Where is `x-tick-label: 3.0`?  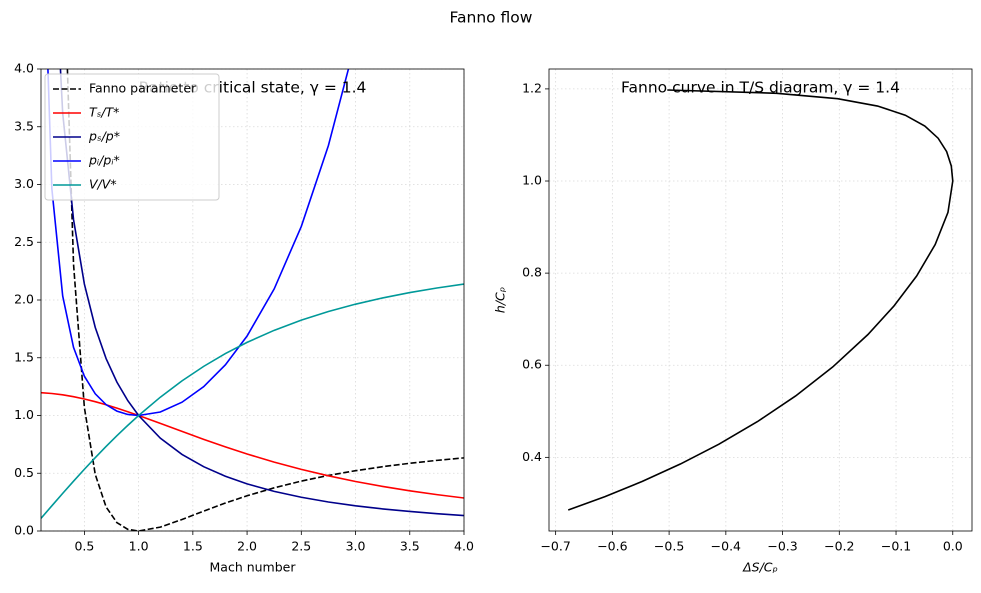 x-tick-label: 3.0 is located at coordinates (356, 546).